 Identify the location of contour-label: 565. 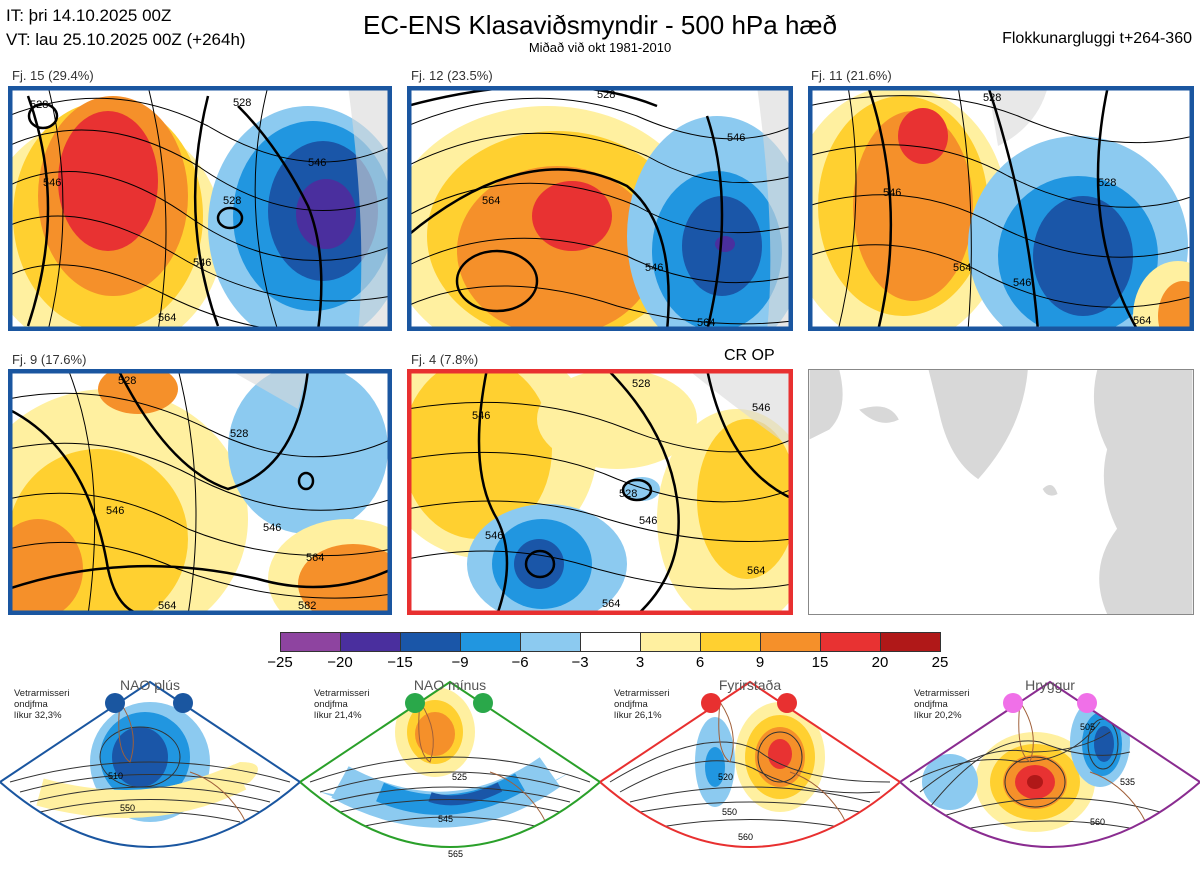
(455, 854).